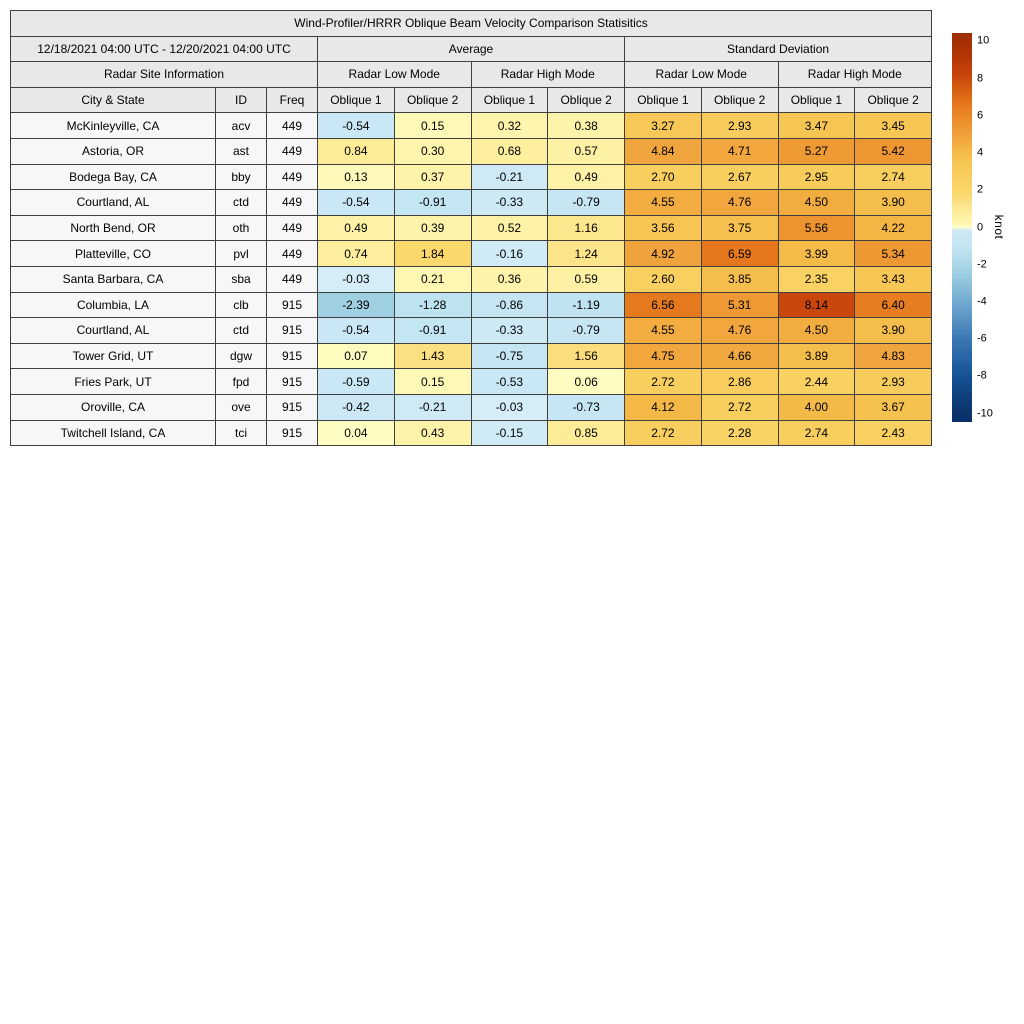 This screenshot has width=1024, height=1024. I want to click on colorbar-tick-label: -8, so click(982, 375).